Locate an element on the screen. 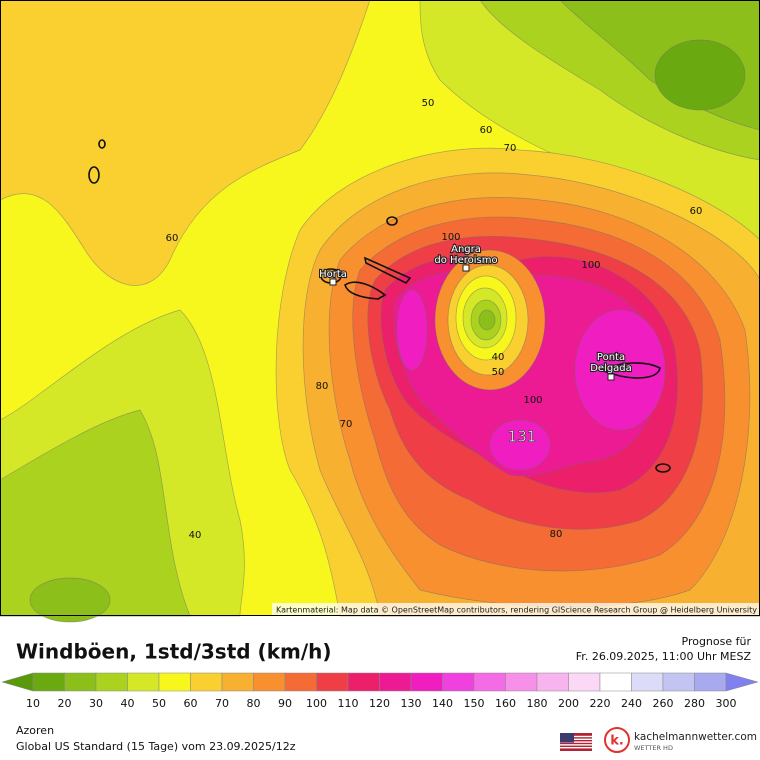  place-name: Delgada is located at coordinates (611, 368).